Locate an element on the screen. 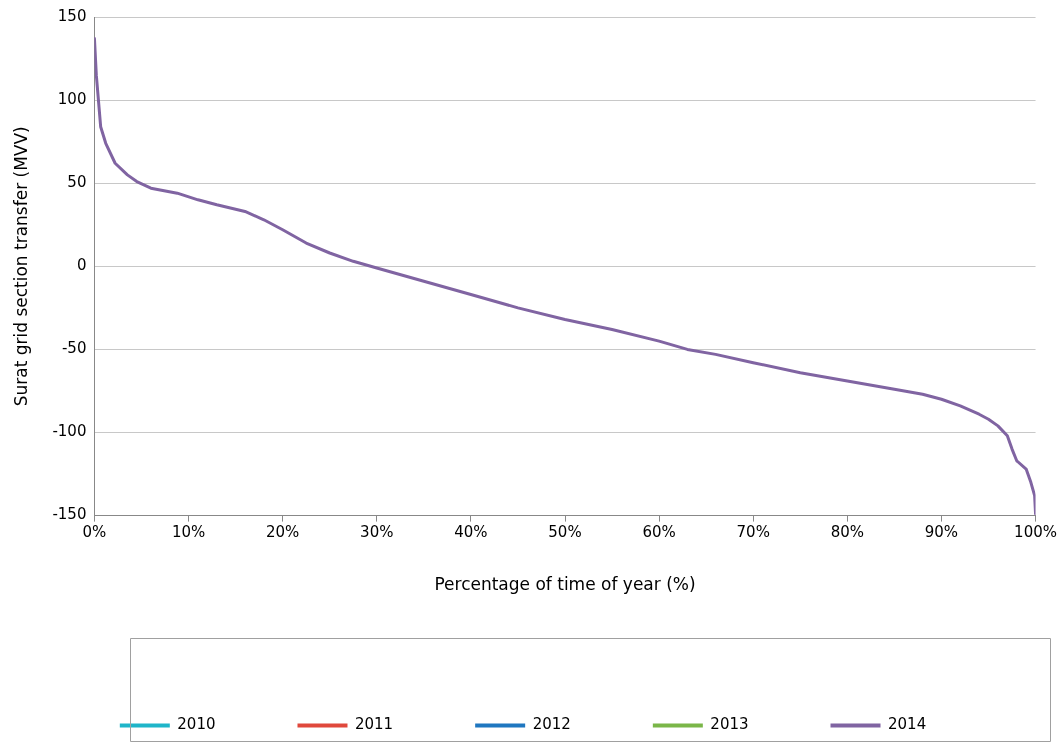  x-tick-label: 90% is located at coordinates (941, 532).